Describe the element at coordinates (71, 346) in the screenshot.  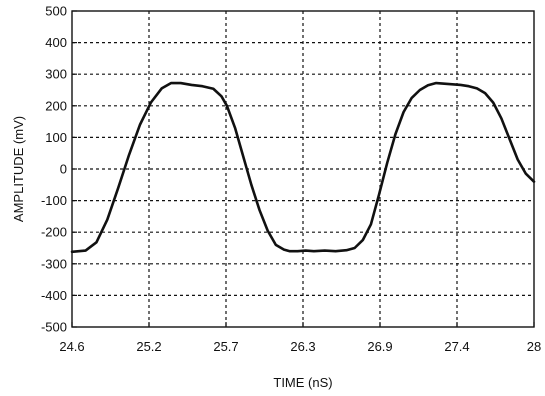
I see `x-tick-label: 24.6` at that location.